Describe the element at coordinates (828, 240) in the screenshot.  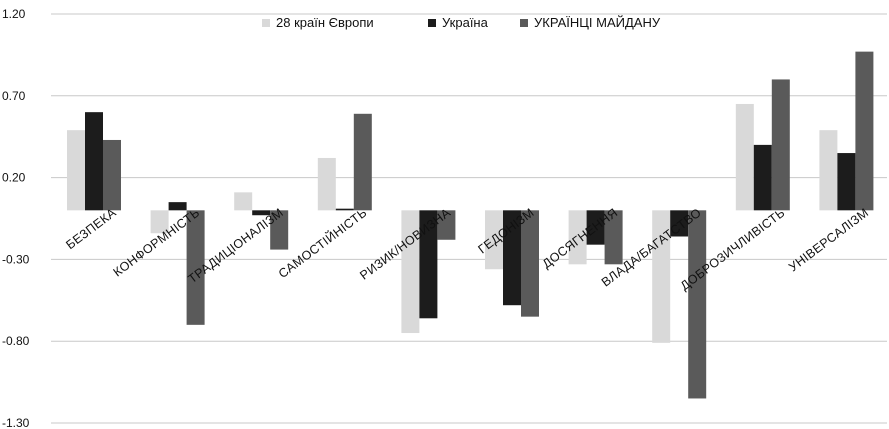
I see `category-label: УНІВЕРСАЛІЗМ` at that location.